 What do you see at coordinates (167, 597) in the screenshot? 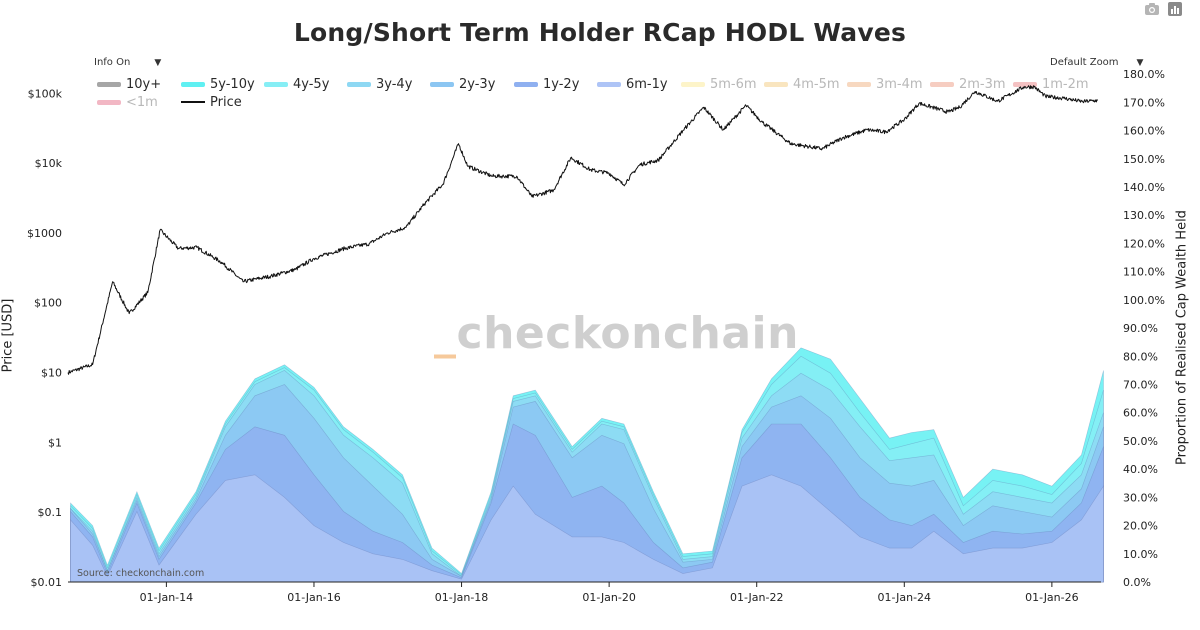
I see `x-tick-label: 01-Jan-14` at bounding box center [167, 597].